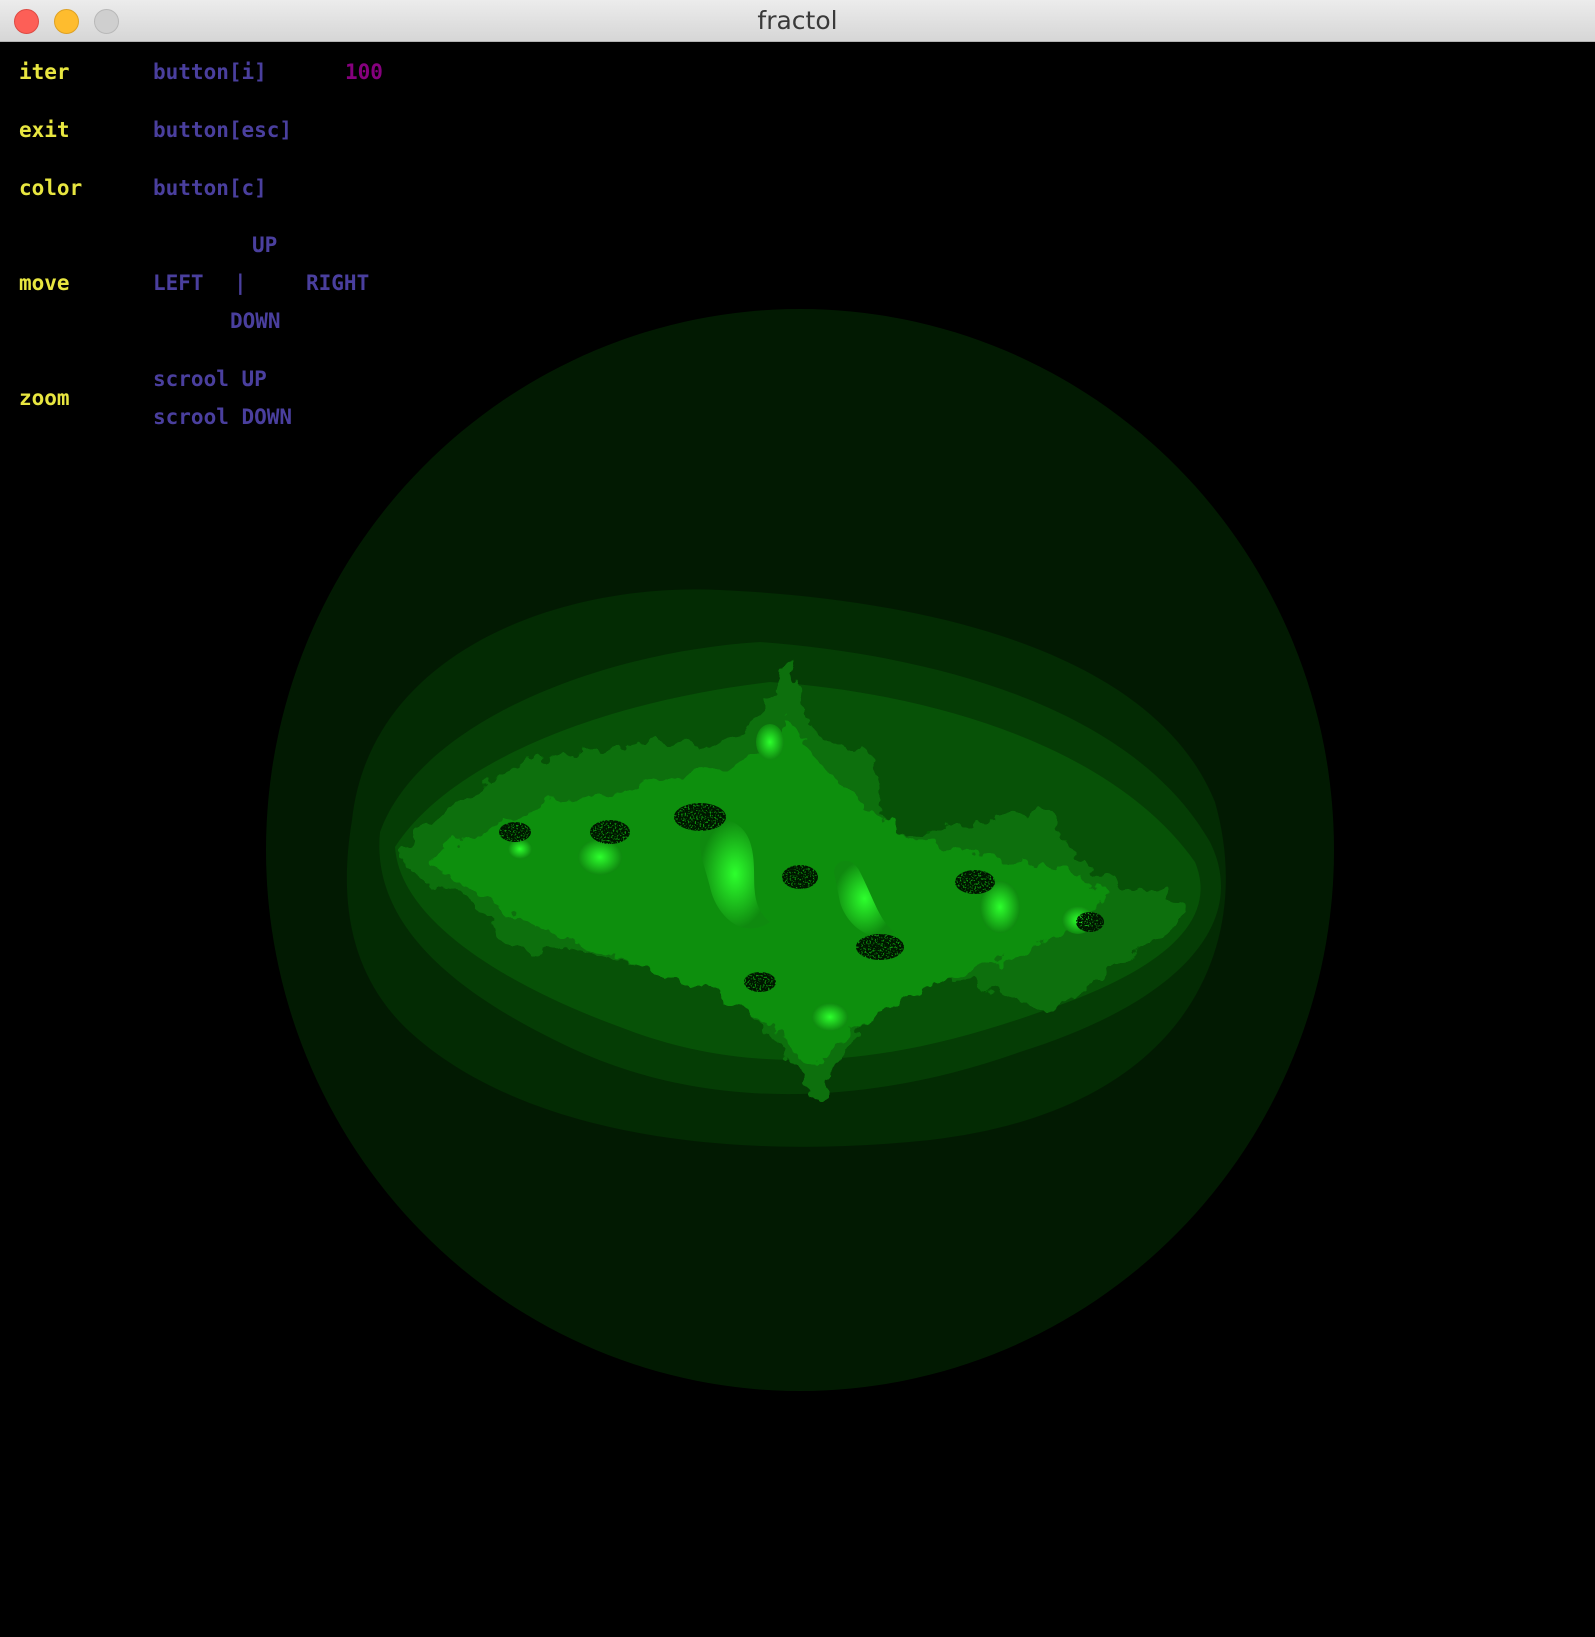  Describe the element at coordinates (265, 245) in the screenshot. I see `move-up-hint: UP` at that location.